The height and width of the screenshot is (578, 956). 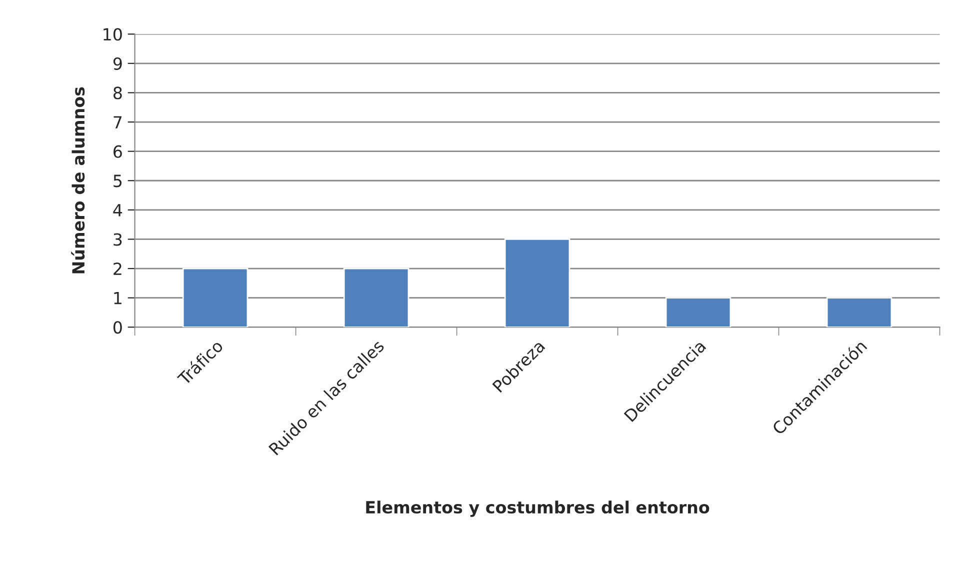 What do you see at coordinates (117, 327) in the screenshot?
I see `y-tick-label: 0` at bounding box center [117, 327].